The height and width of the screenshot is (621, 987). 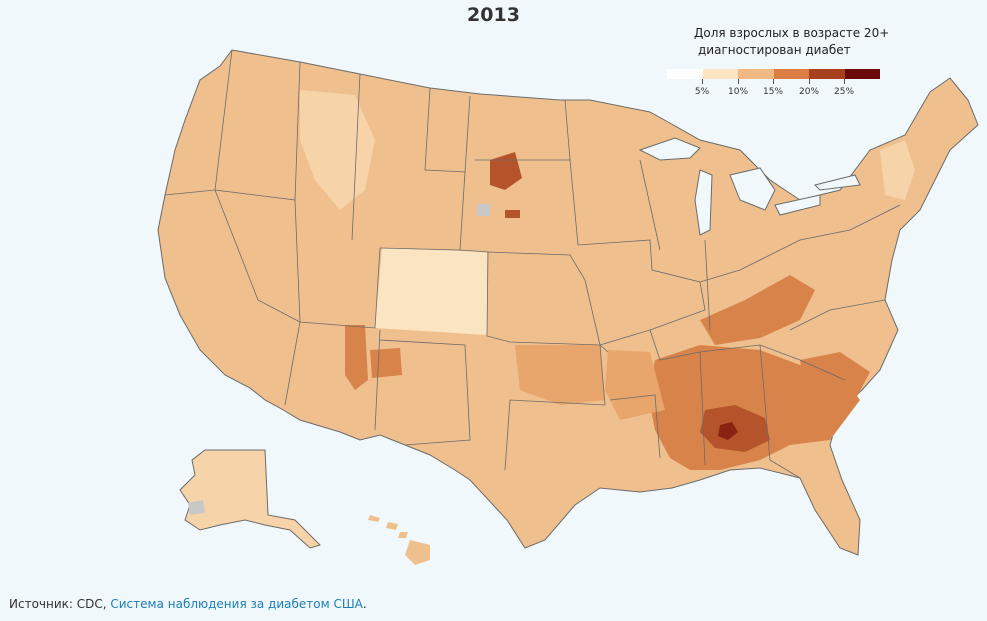 I want to click on darkest-county, so click(x=728, y=431).